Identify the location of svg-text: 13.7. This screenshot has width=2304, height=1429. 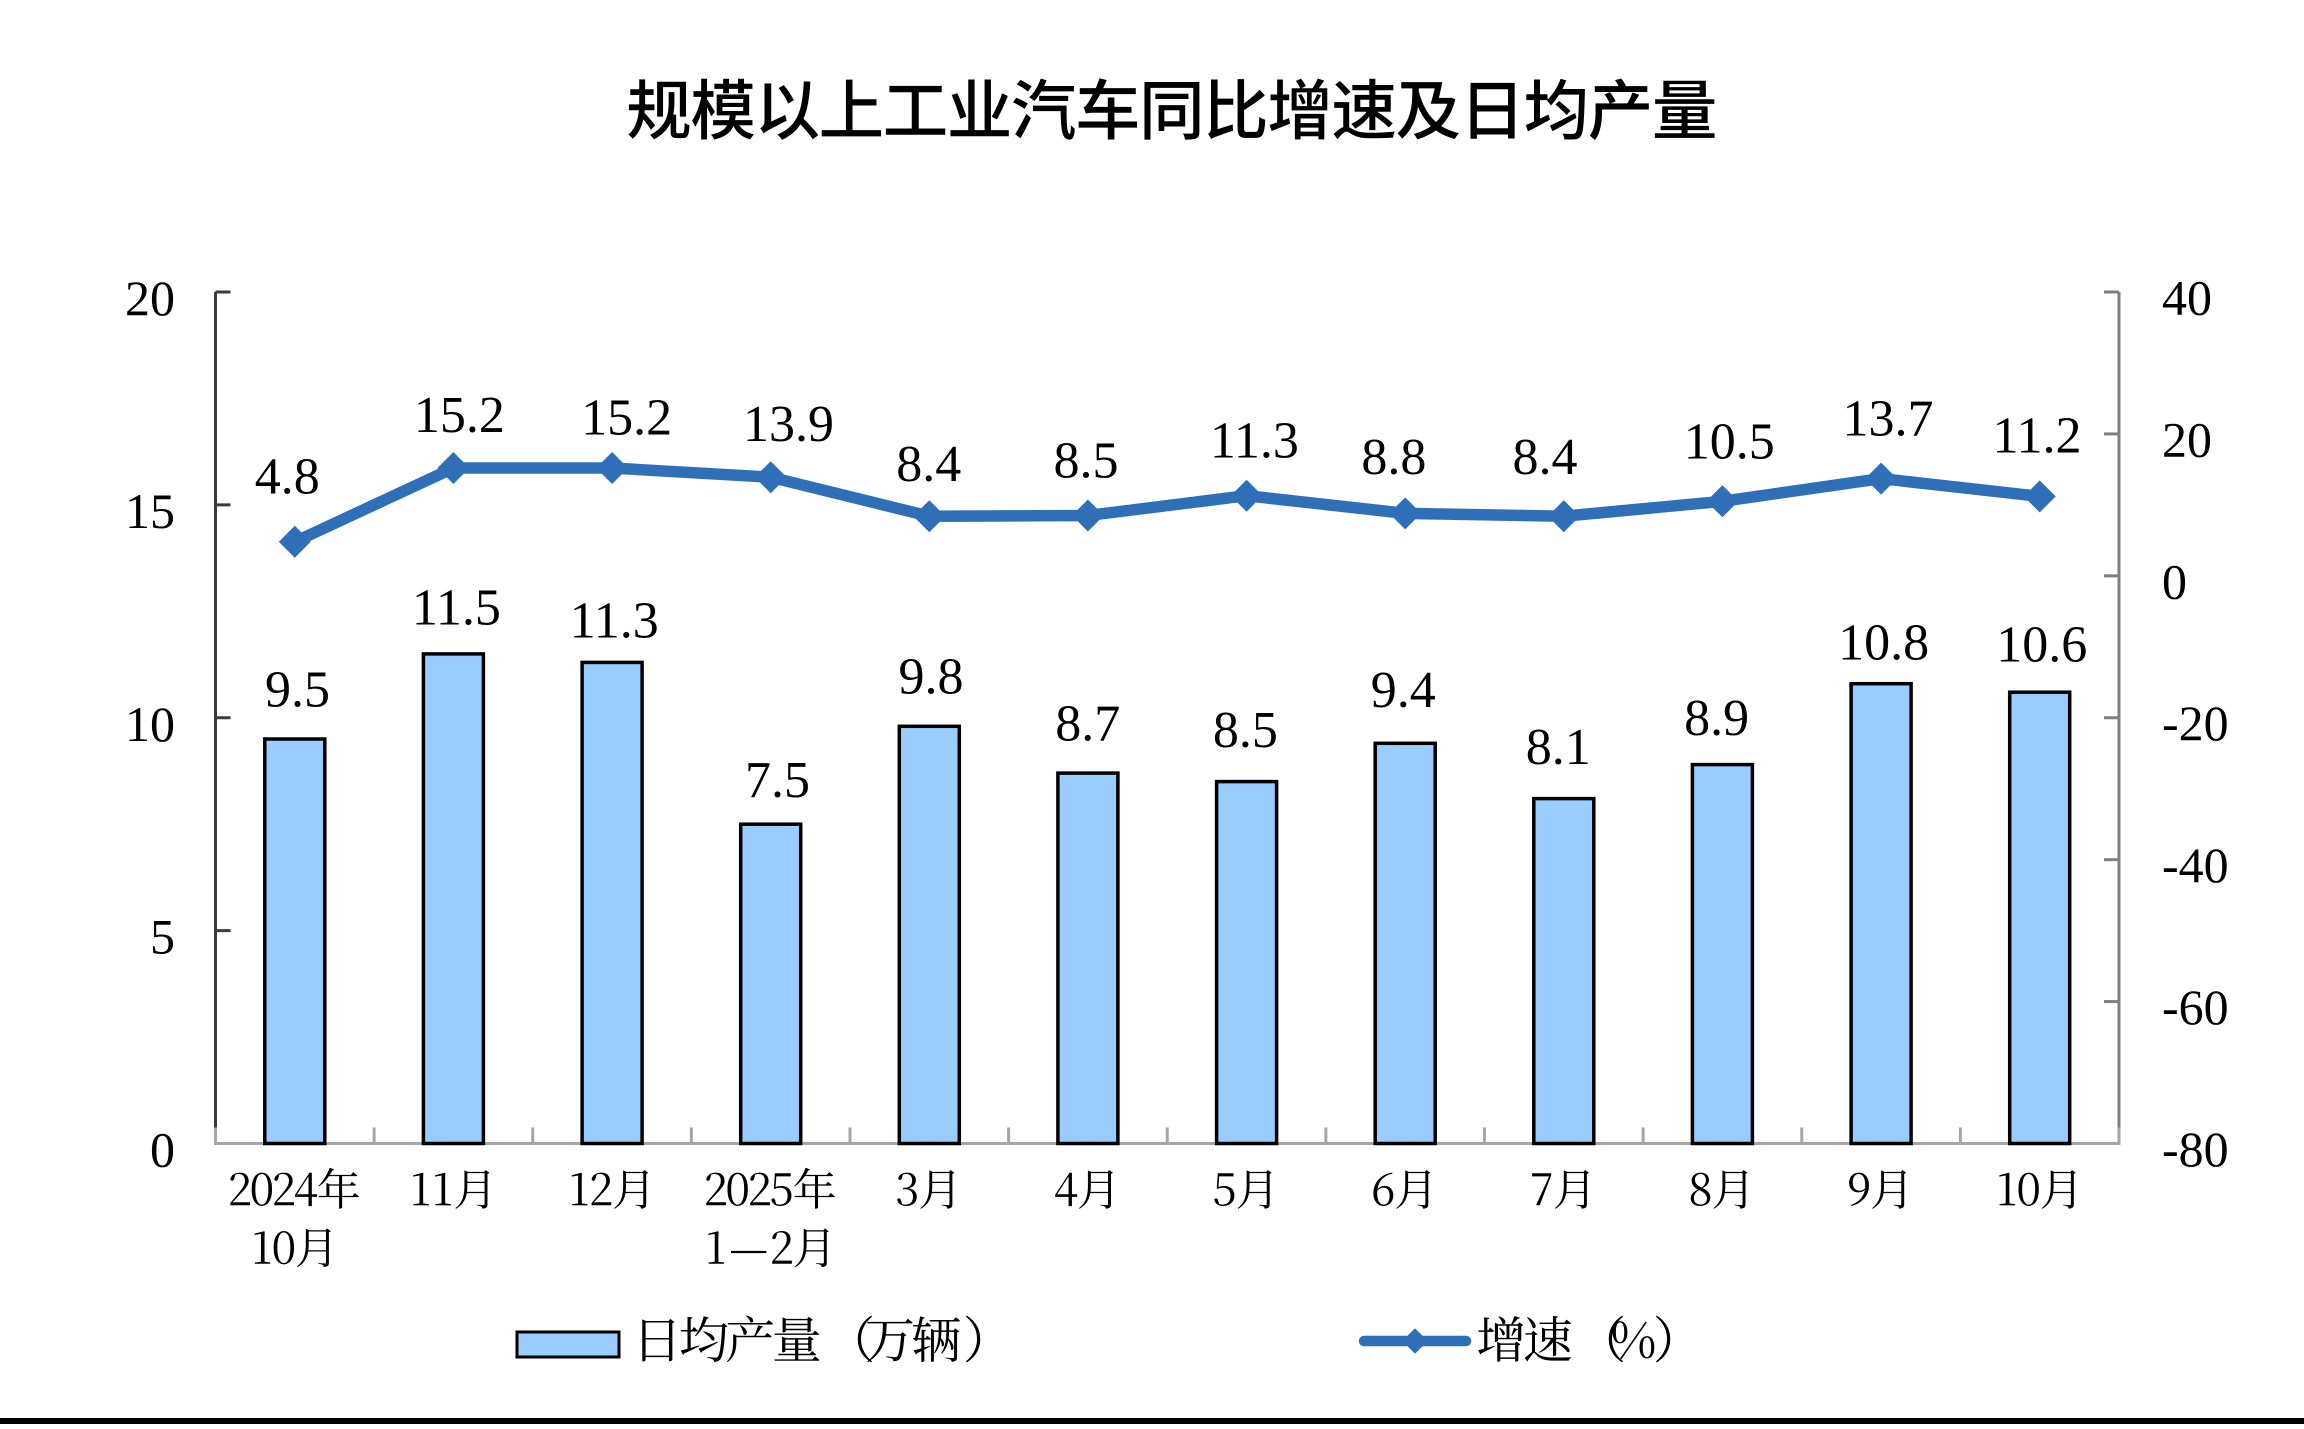
(1888, 419).